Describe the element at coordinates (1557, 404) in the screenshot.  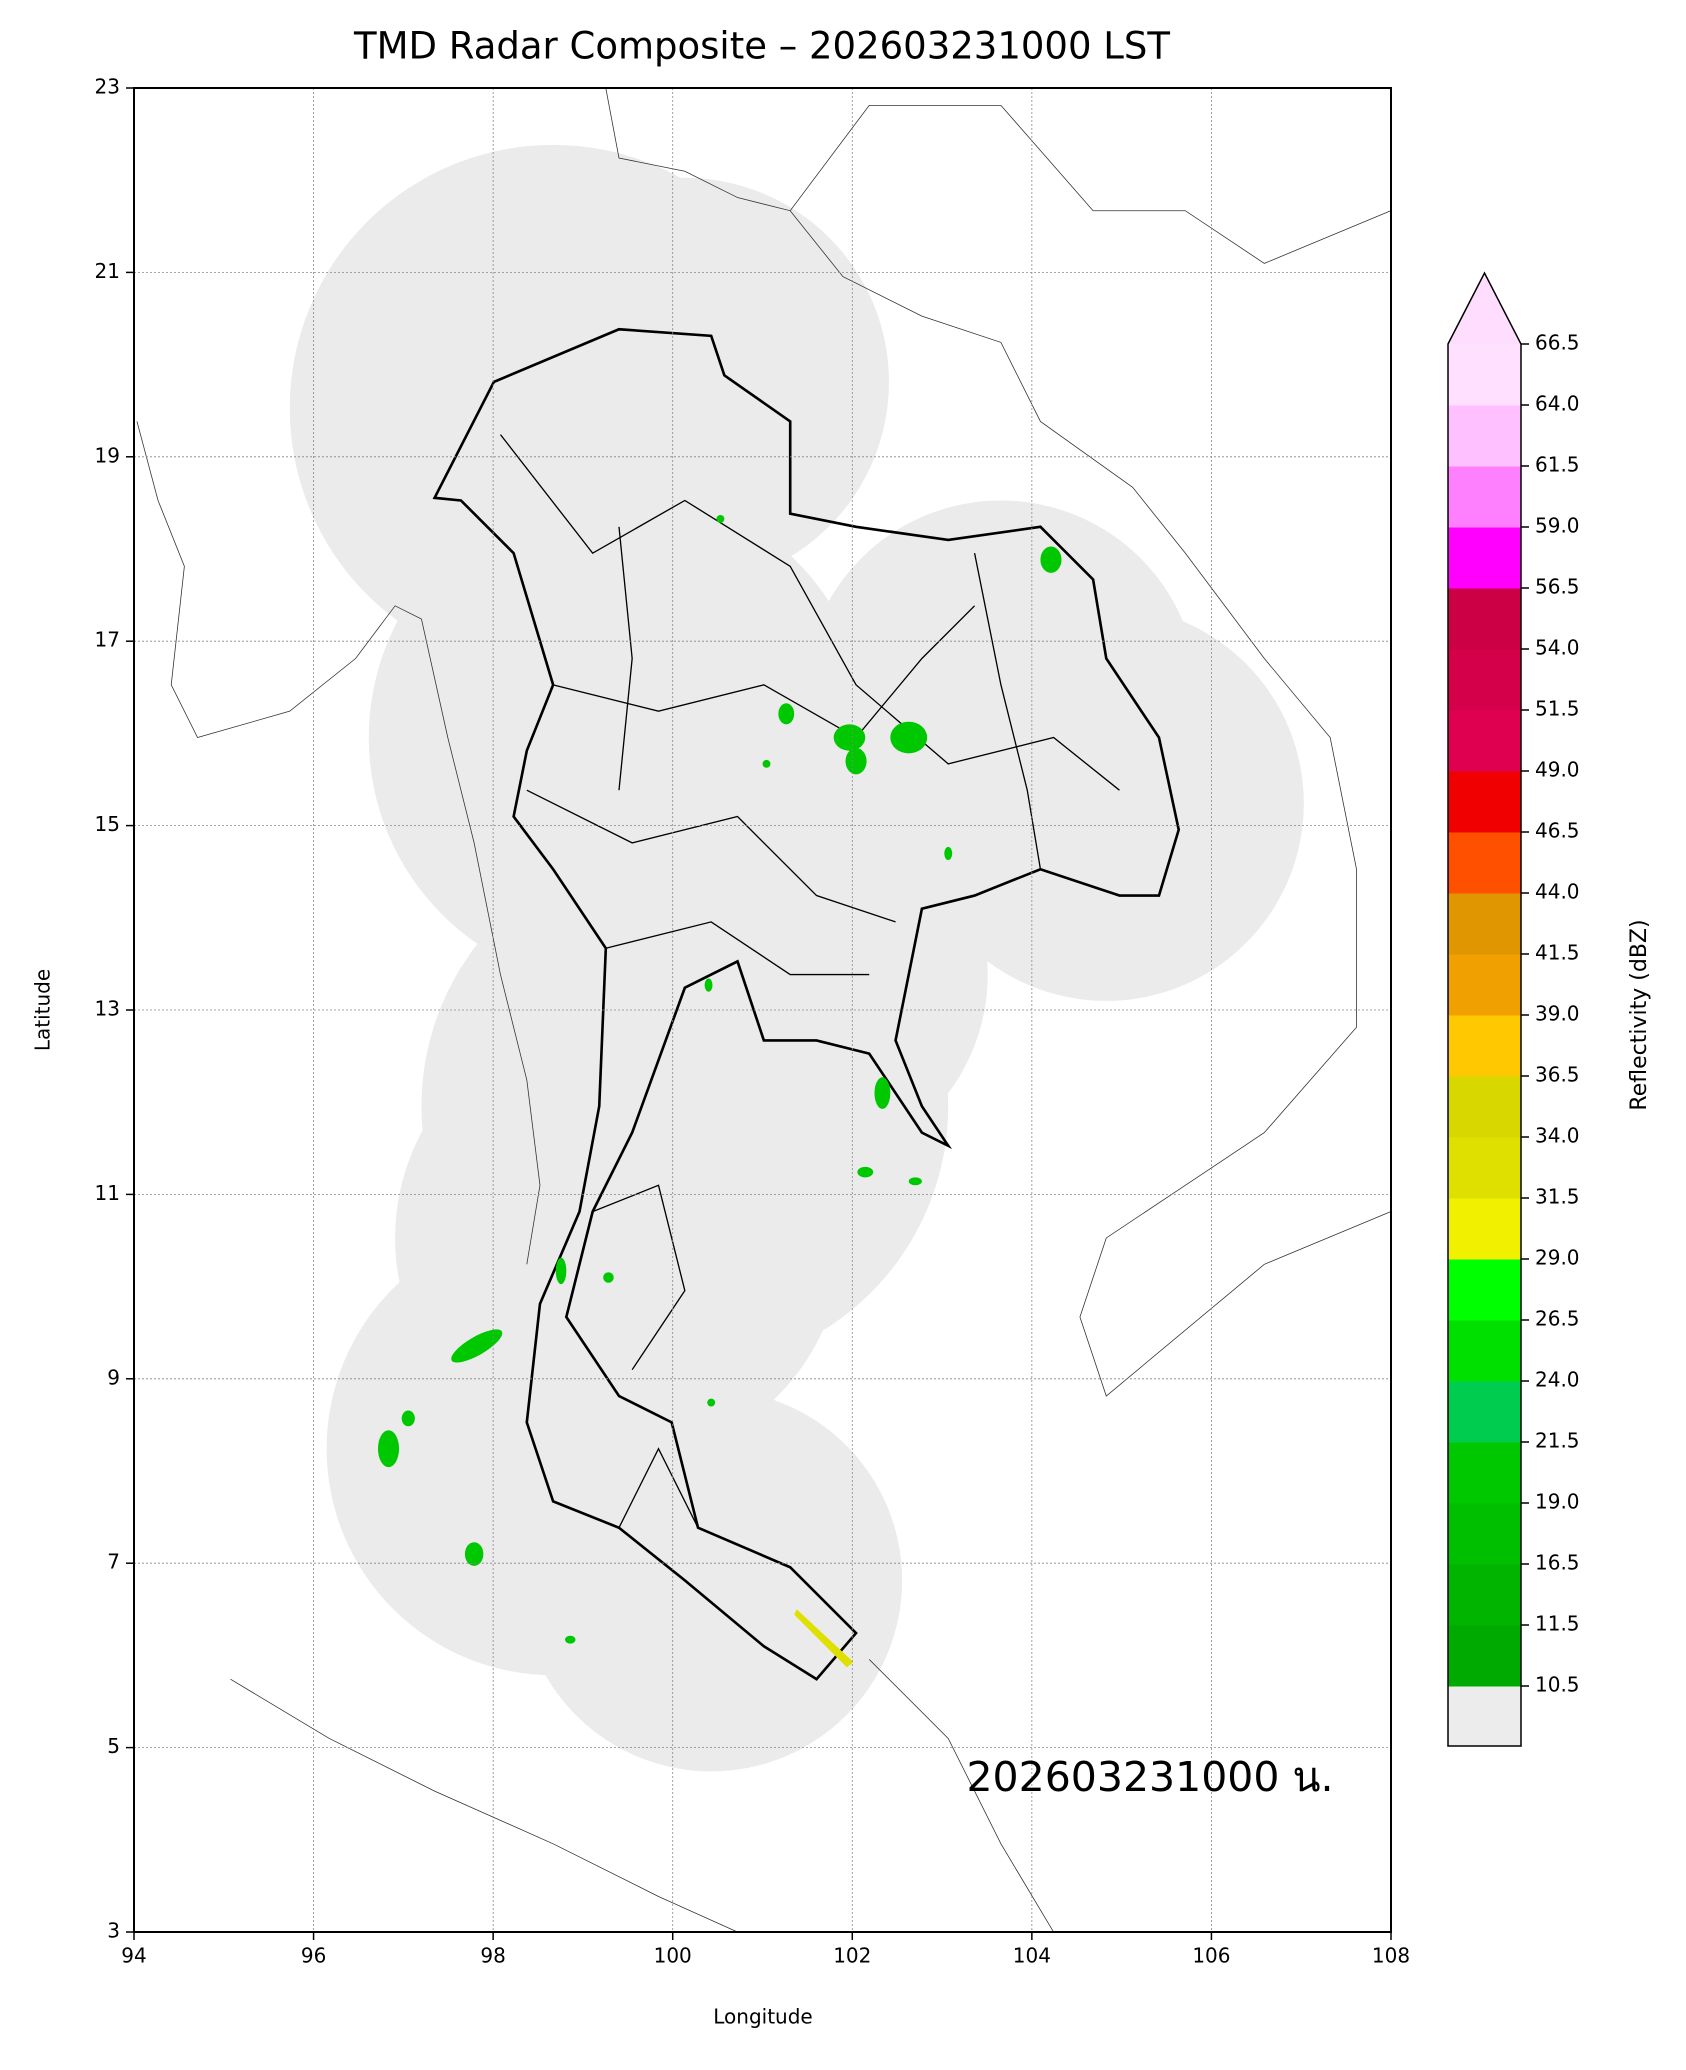
I see `colorbar-tick-label: 64.0` at that location.